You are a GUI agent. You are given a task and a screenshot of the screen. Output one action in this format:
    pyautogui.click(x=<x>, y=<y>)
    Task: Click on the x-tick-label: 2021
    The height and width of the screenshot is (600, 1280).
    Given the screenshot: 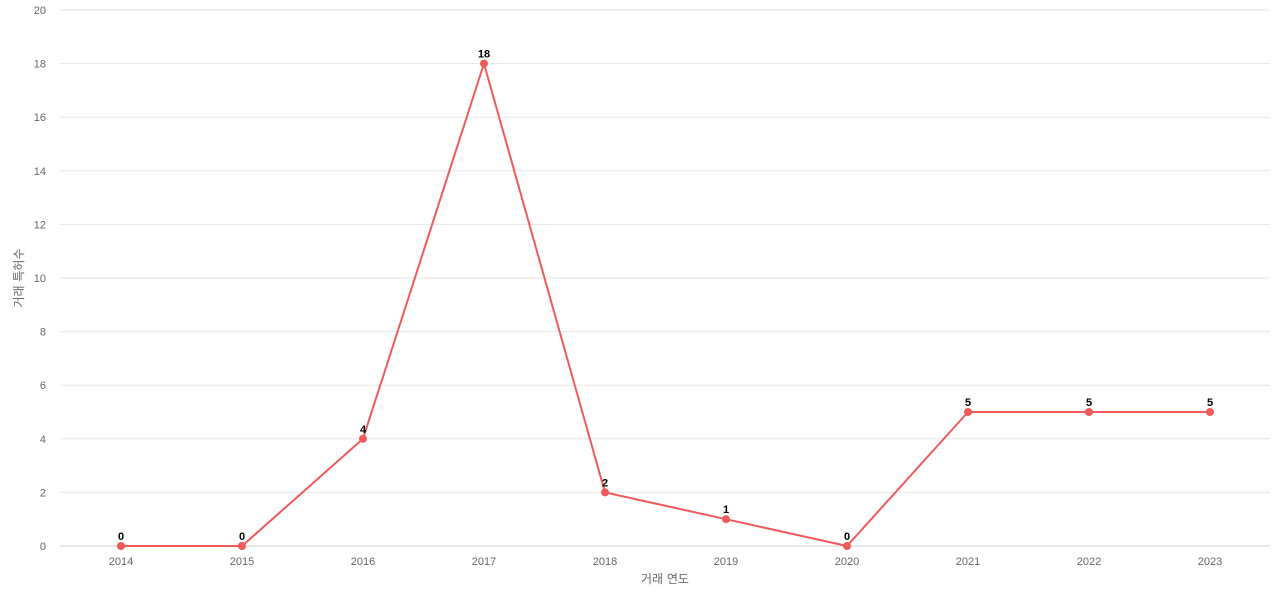 What is the action you would take?
    pyautogui.click(x=968, y=562)
    